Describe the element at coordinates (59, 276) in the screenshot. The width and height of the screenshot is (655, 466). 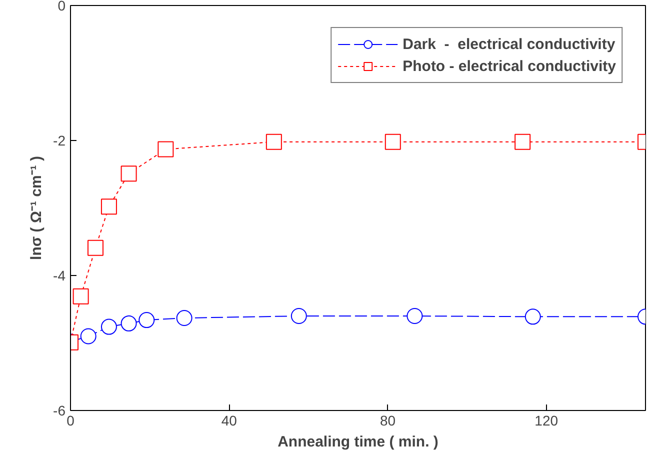
I see `y-tick-label: -4` at that location.